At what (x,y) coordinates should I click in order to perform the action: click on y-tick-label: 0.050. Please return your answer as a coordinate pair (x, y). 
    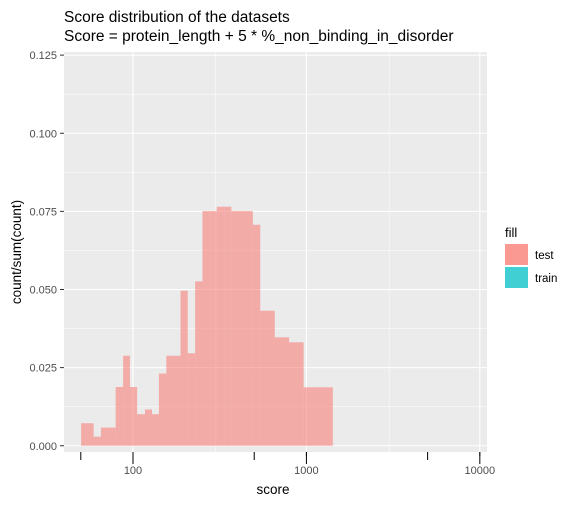
    Looking at the image, I should click on (43, 291).